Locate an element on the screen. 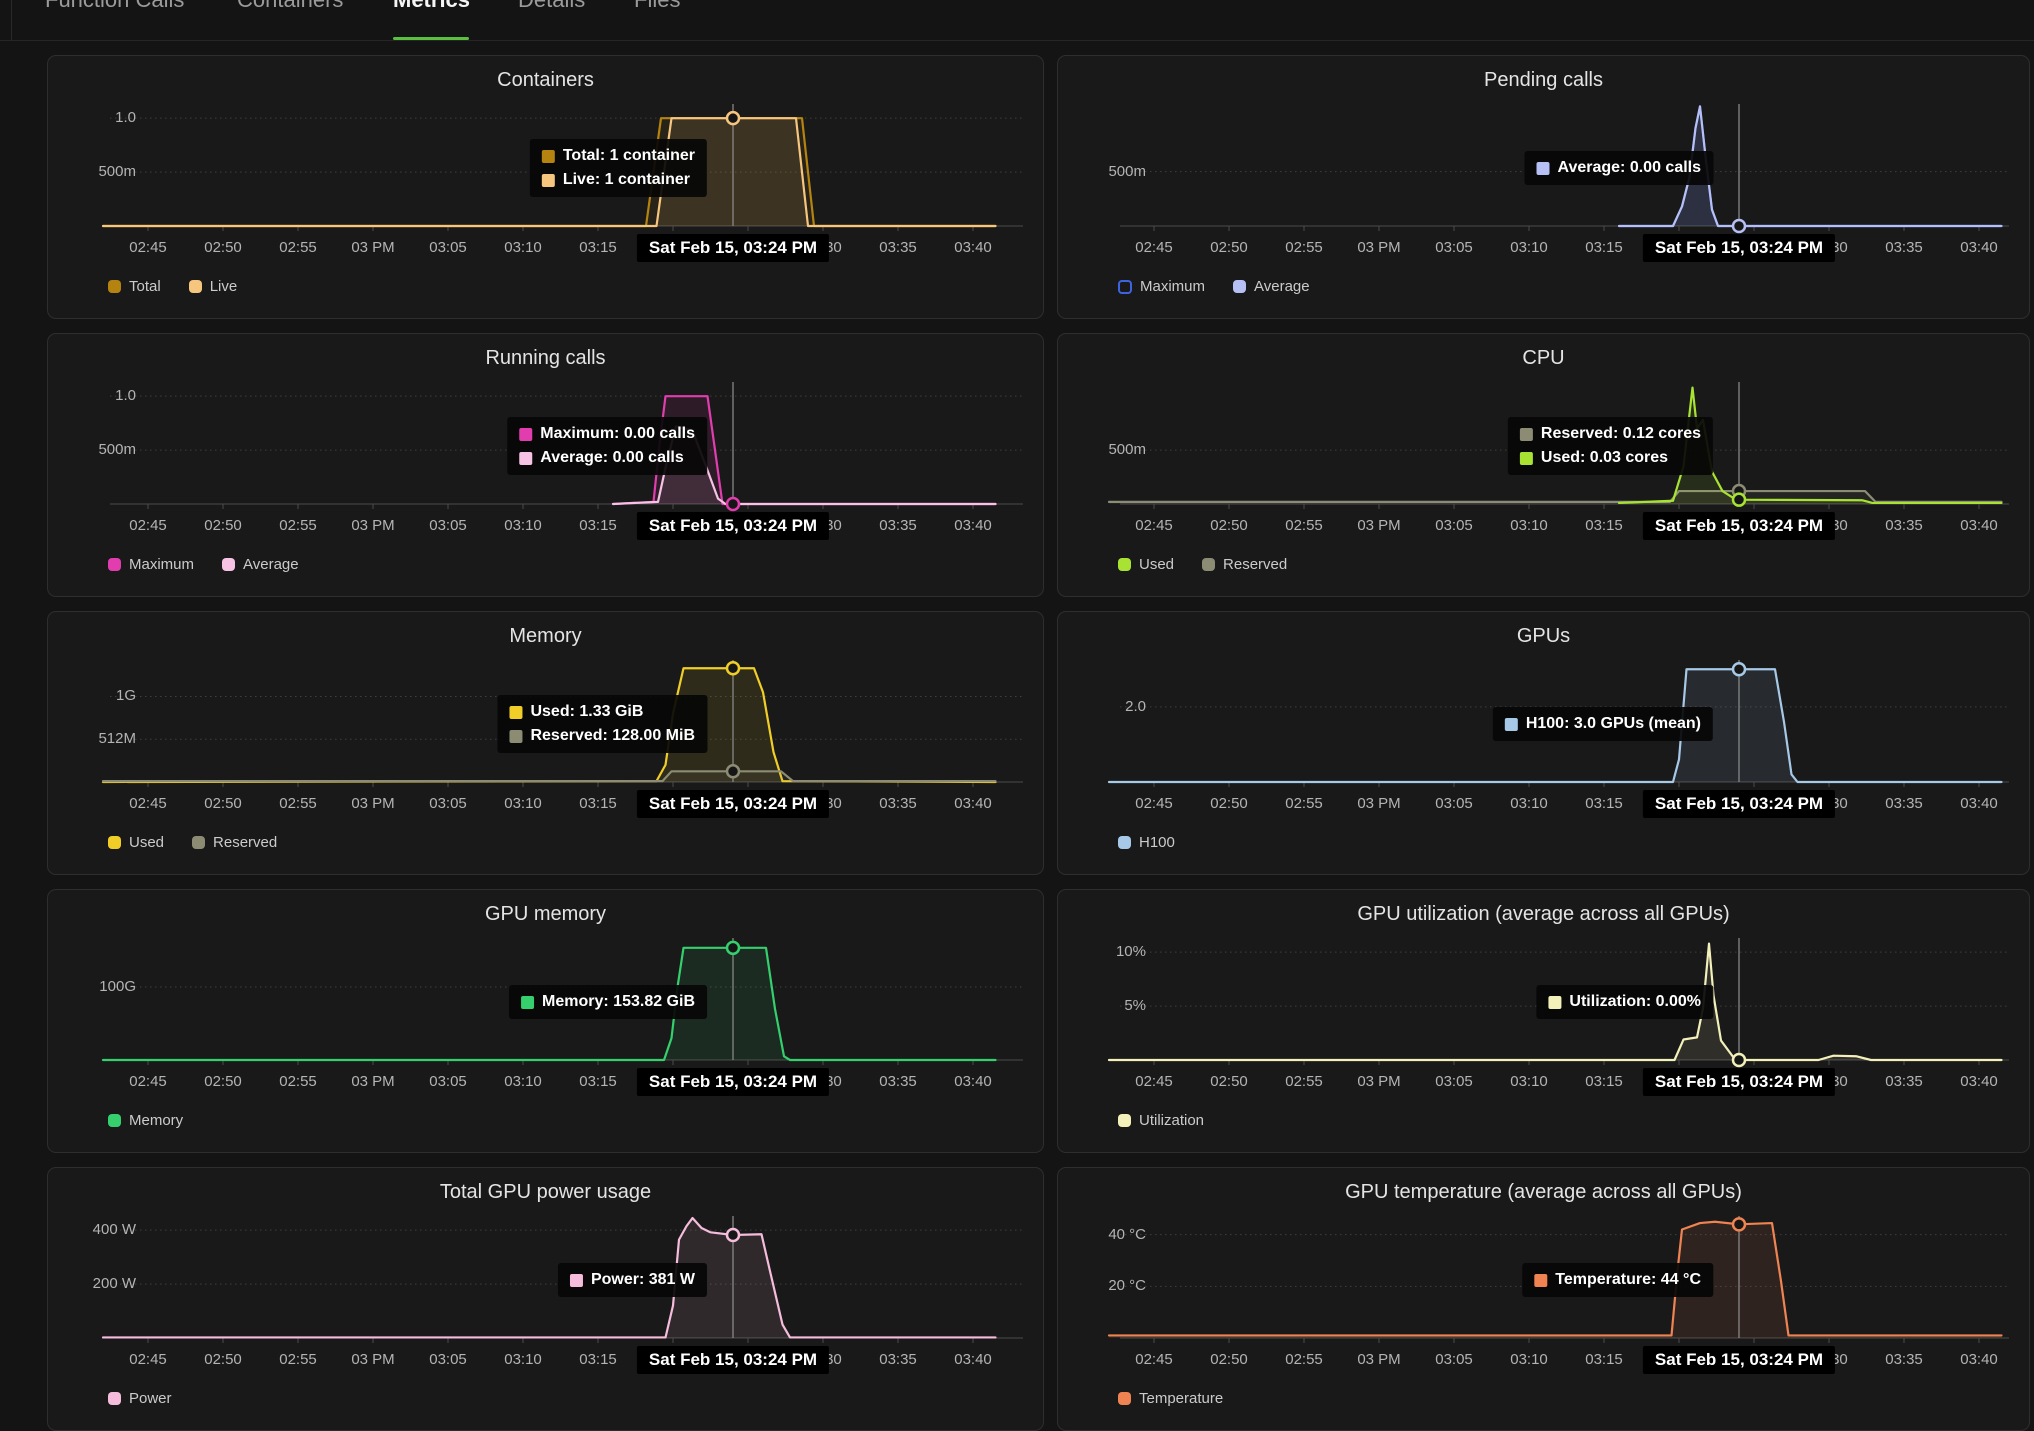  chart-title-cpu: CPU is located at coordinates (1543, 358).